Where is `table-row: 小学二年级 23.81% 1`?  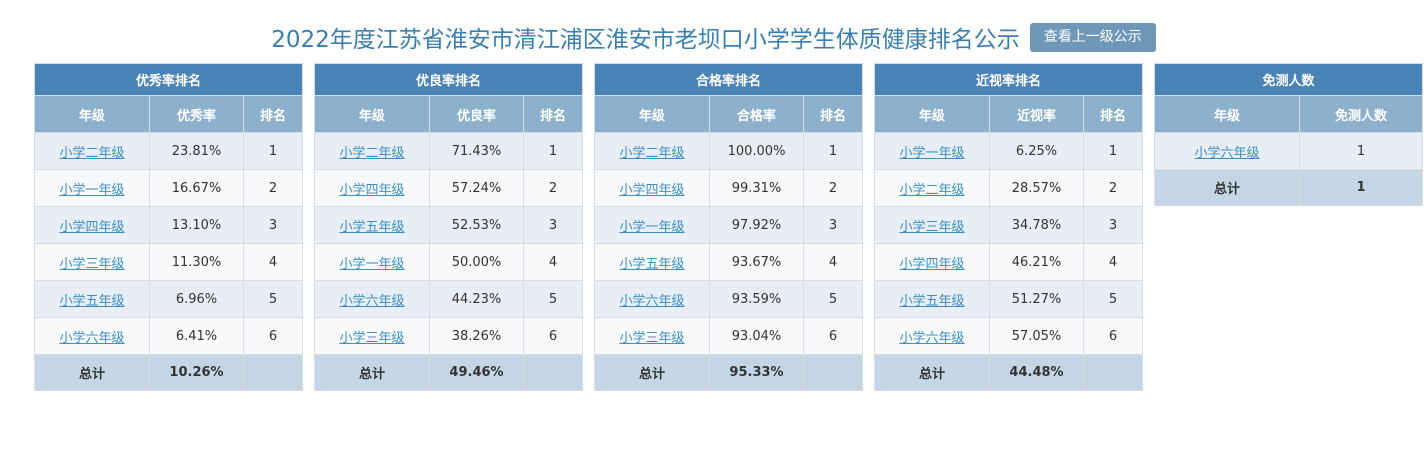 table-row: 小学二年级 23.81% 1 is located at coordinates (169, 151).